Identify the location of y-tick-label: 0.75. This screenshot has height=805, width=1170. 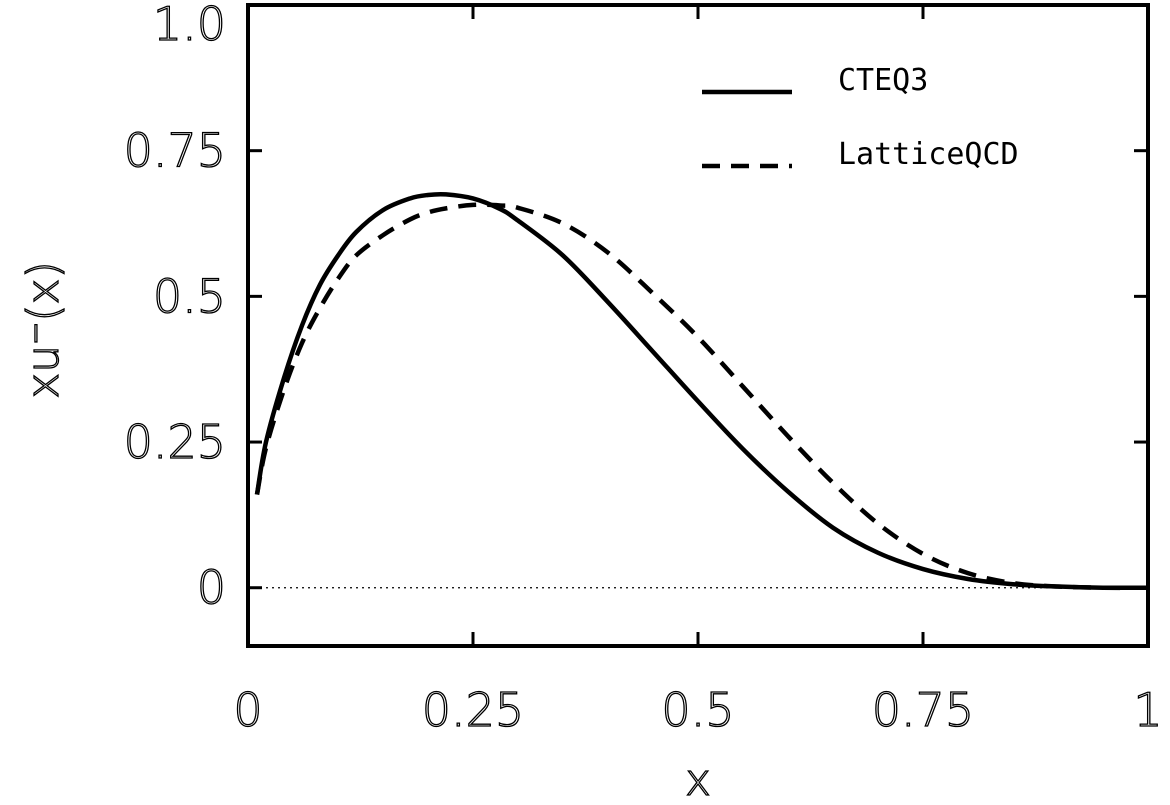
(175, 151).